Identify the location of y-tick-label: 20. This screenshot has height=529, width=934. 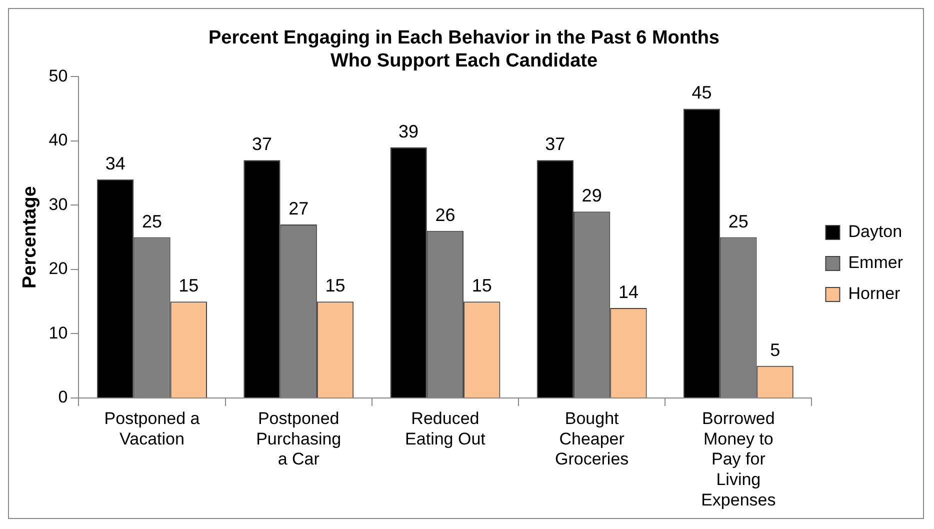
(58, 268).